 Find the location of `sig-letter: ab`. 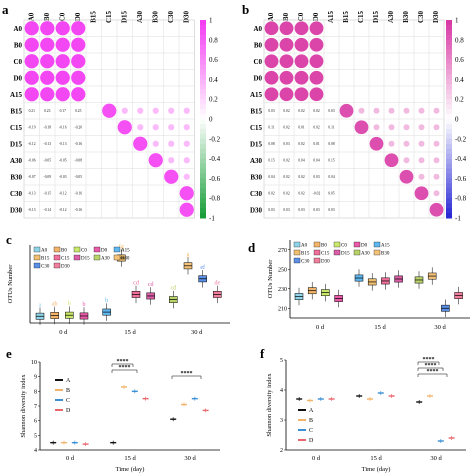

sig-letter: ab is located at coordinates (55, 304).